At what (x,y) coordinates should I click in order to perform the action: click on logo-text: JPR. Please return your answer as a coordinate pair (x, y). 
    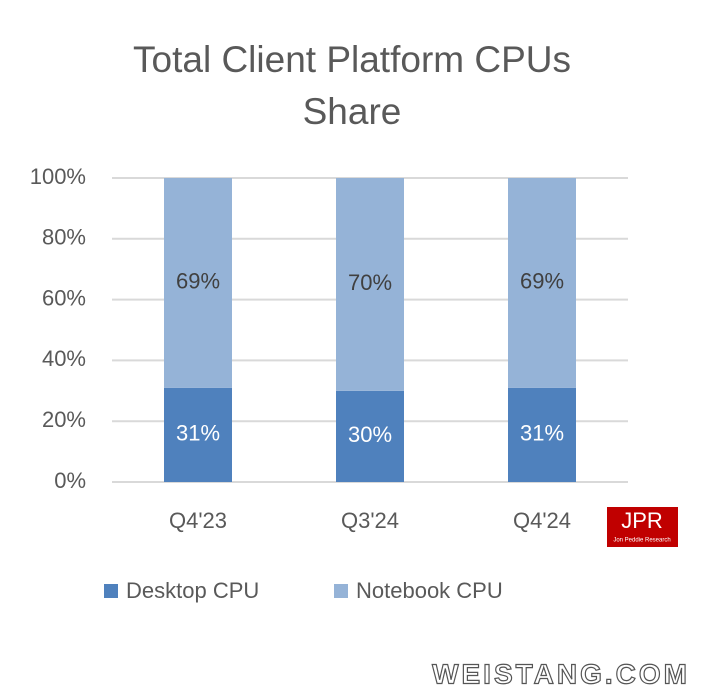
    Looking at the image, I should click on (642, 520).